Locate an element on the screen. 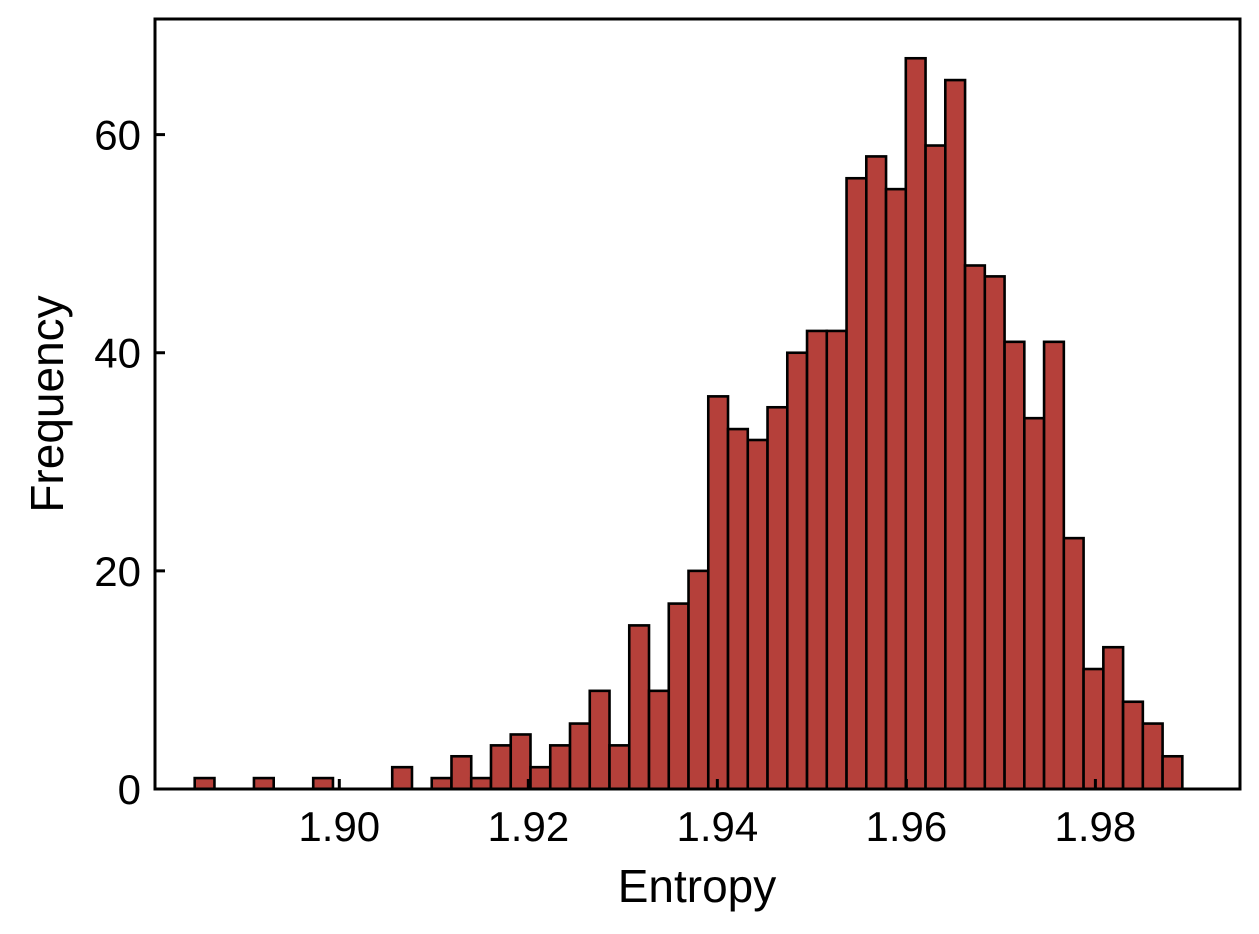 The image size is (1259, 934). x-tick-label: 1.98 is located at coordinates (1096, 826).